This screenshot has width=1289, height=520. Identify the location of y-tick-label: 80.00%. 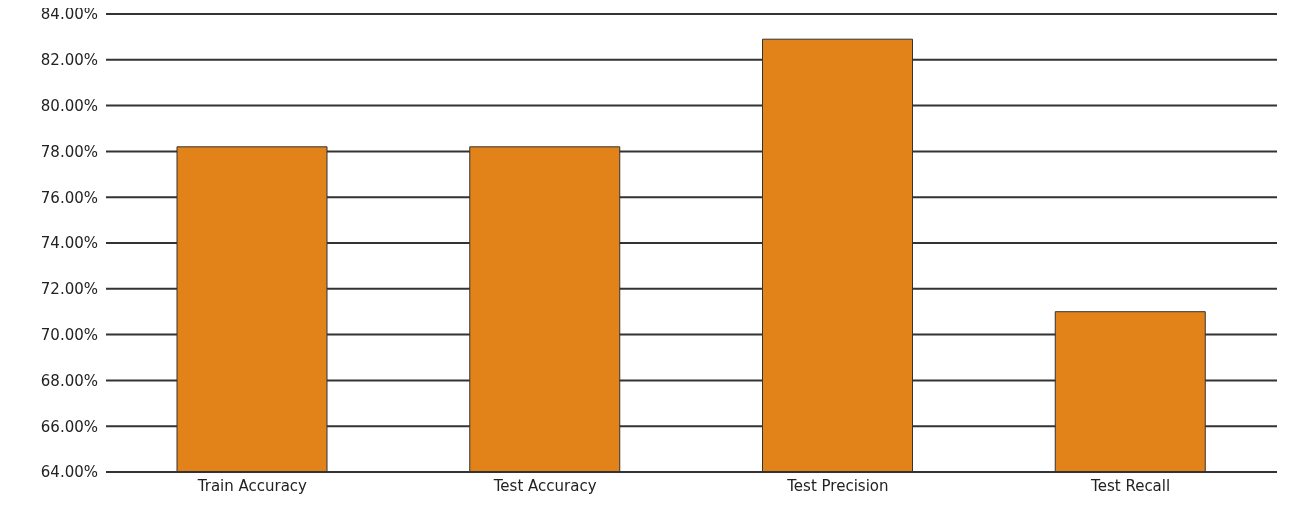
(69, 105).